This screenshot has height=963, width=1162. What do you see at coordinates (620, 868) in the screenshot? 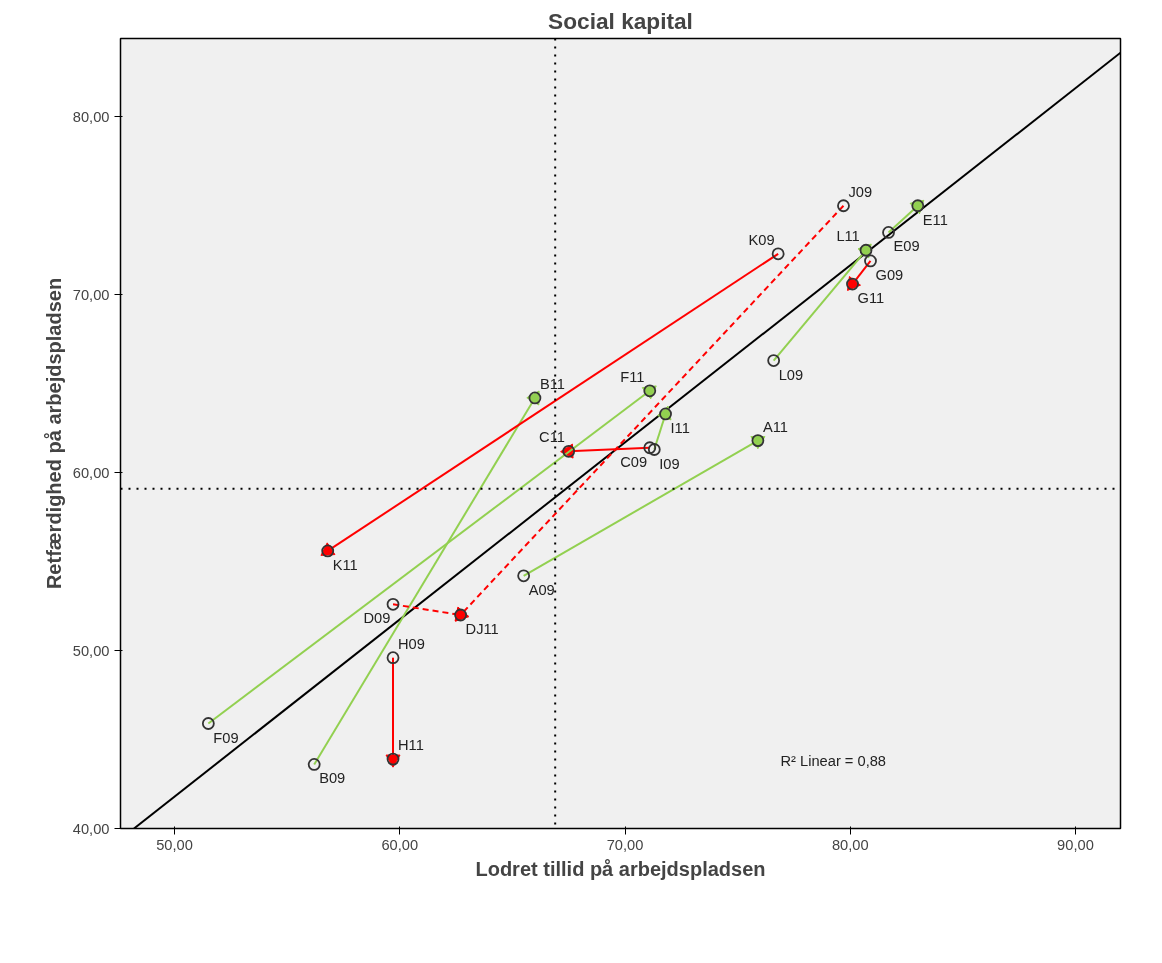
I see `x-axis-title: Lodret tillid på arbejdspladsen` at bounding box center [620, 868].